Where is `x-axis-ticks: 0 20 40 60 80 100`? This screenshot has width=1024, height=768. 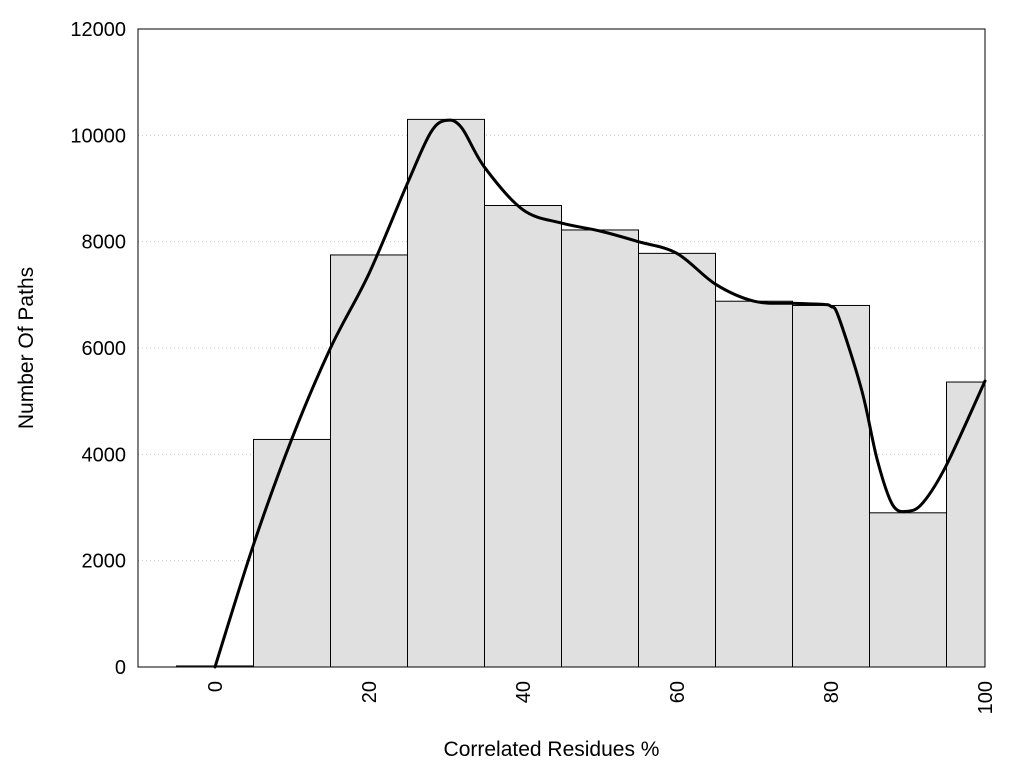 x-axis-ticks: 0 20 40 60 80 100 is located at coordinates (601, 697).